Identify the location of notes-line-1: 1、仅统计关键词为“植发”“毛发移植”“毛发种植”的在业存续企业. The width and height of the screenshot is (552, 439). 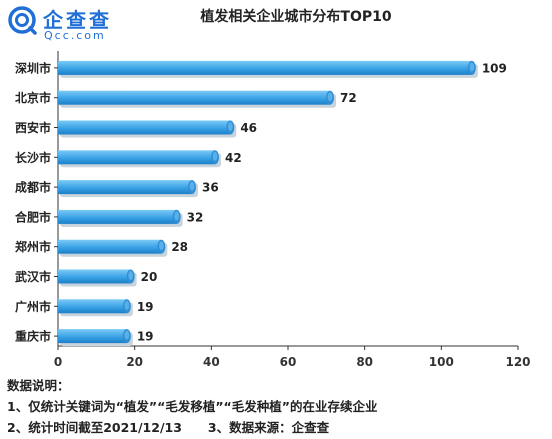
(192, 406).